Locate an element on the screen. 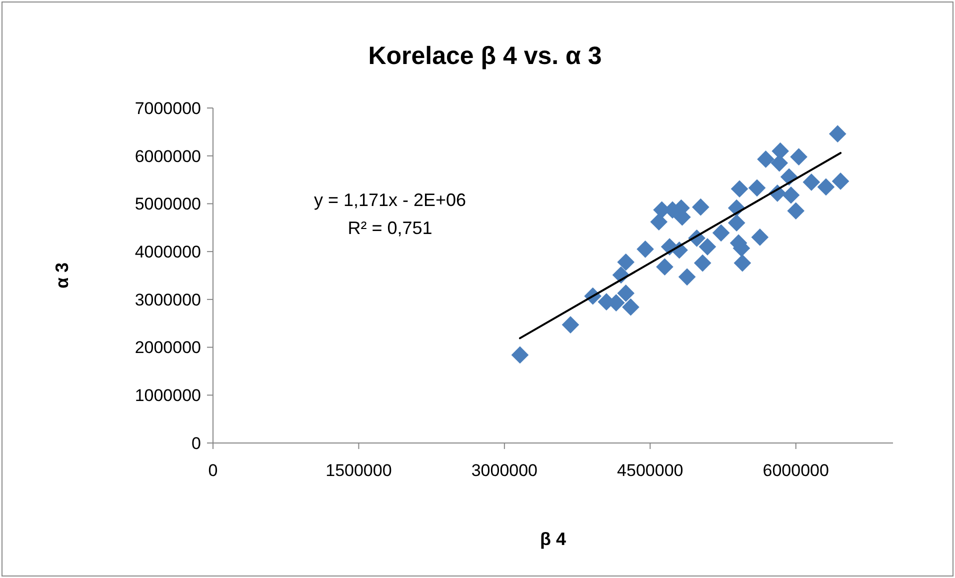 The image size is (955, 578). x-axis-title: β 4 is located at coordinates (553, 539).